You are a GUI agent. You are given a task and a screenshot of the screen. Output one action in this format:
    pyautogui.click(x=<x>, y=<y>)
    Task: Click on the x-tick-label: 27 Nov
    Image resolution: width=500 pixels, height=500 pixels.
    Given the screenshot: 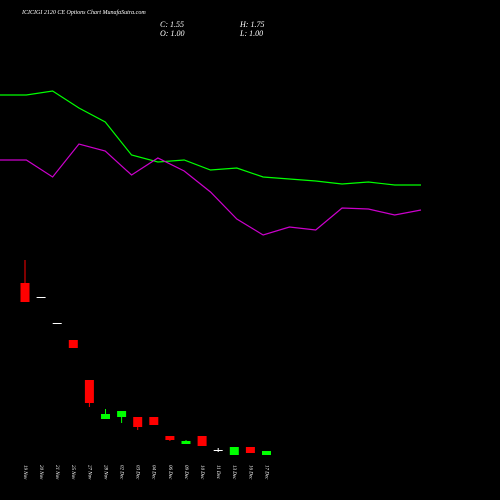 What is the action you would take?
    pyautogui.click(x=88, y=472)
    